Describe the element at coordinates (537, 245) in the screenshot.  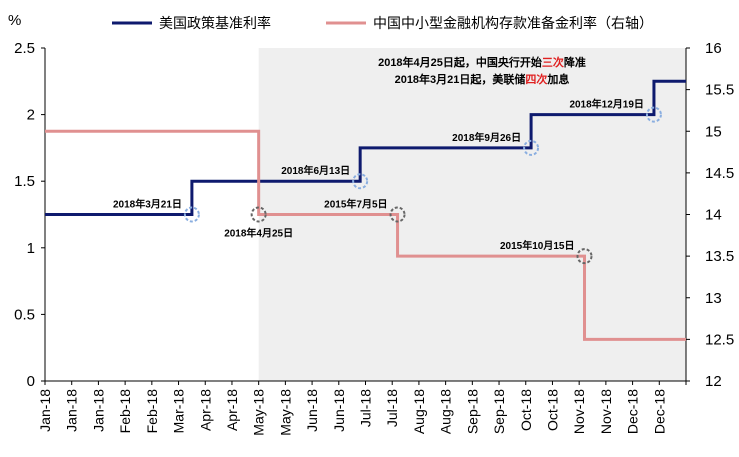
I see `annotation-label: 2015年10月15日` at that location.